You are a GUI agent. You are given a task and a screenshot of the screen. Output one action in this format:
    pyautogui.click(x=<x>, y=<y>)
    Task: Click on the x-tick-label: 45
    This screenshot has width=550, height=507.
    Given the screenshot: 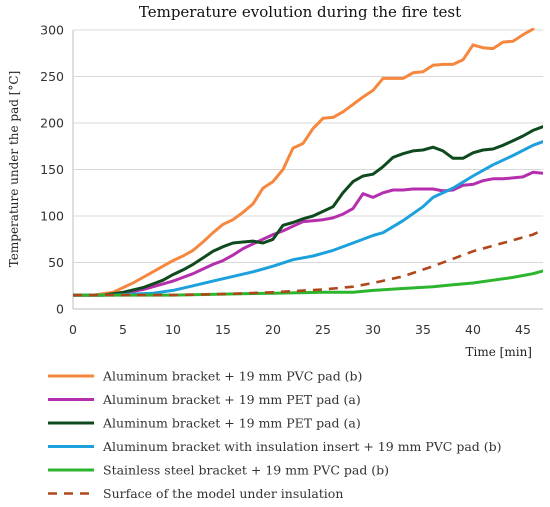 What is the action you would take?
    pyautogui.click(x=523, y=329)
    